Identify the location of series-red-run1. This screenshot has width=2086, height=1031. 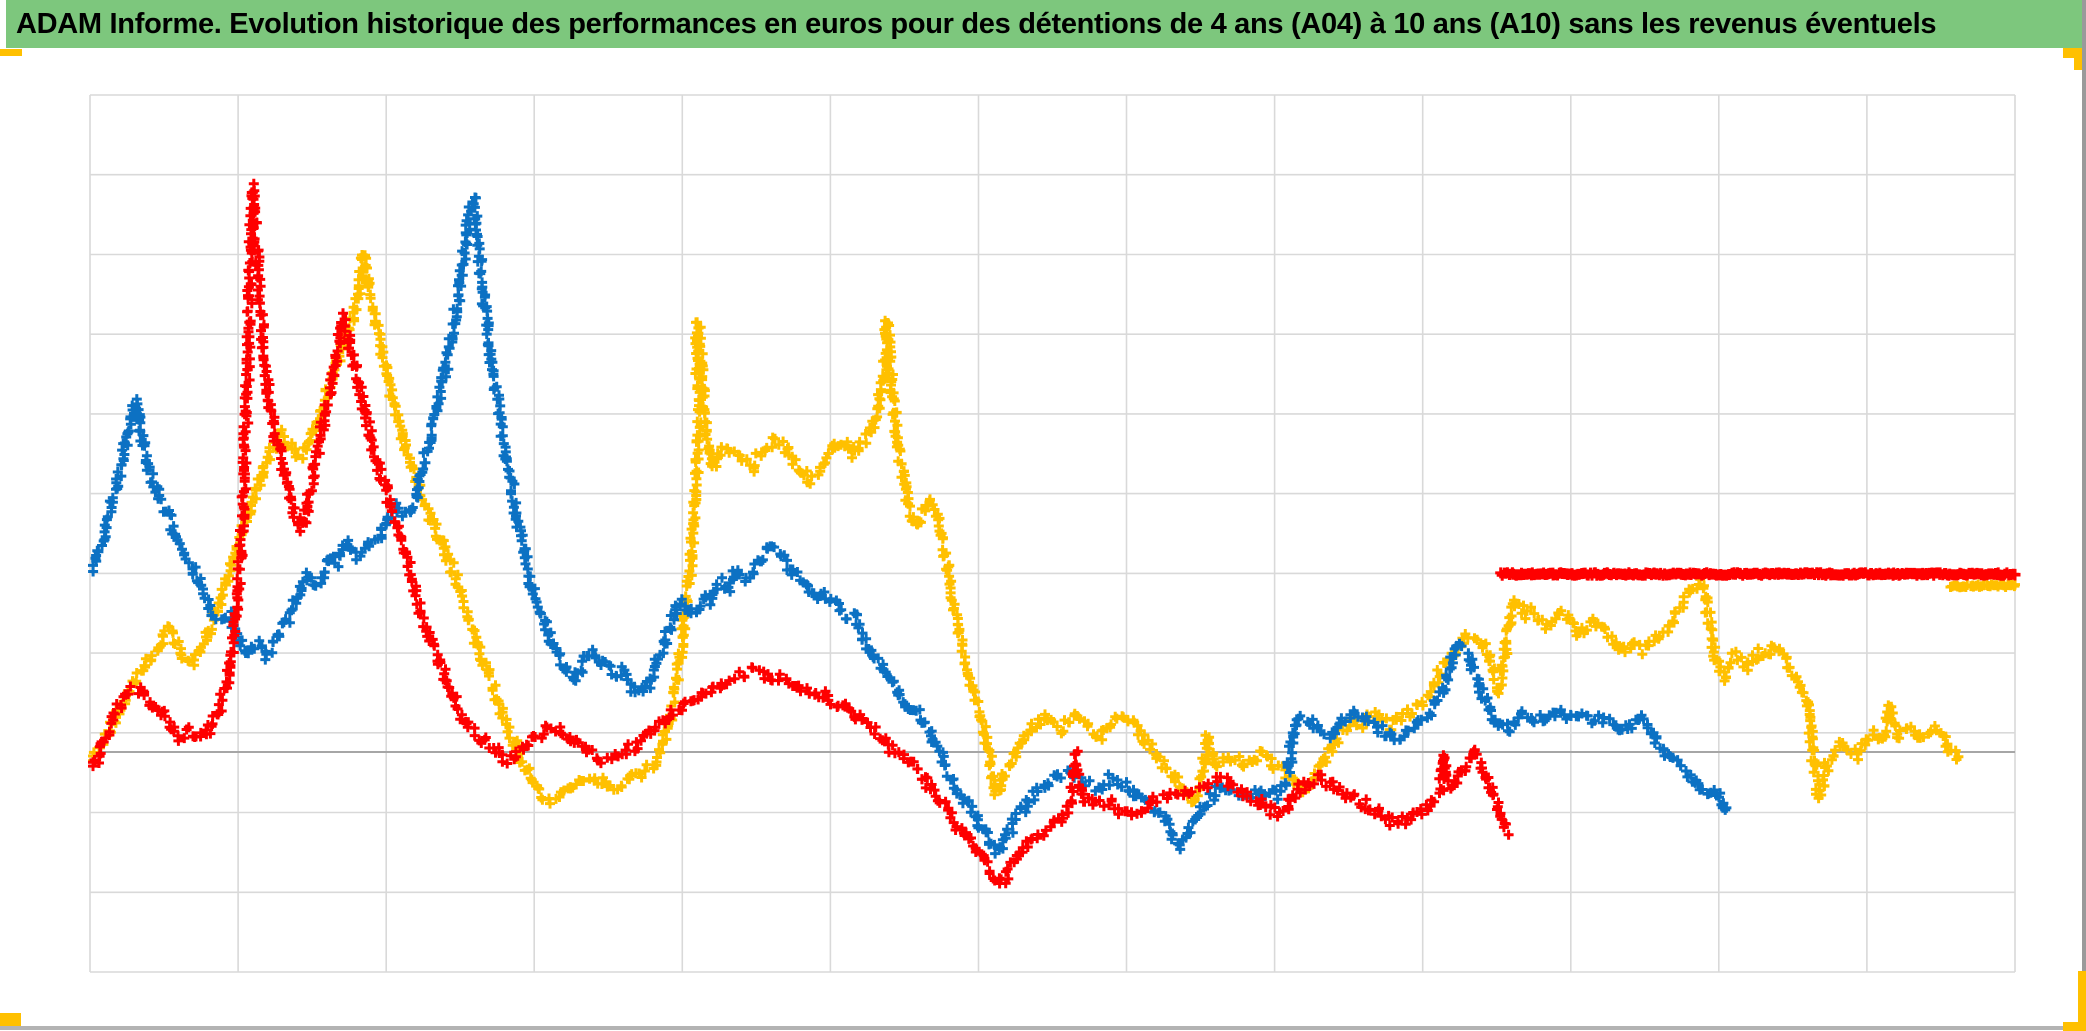
(1758, 574).